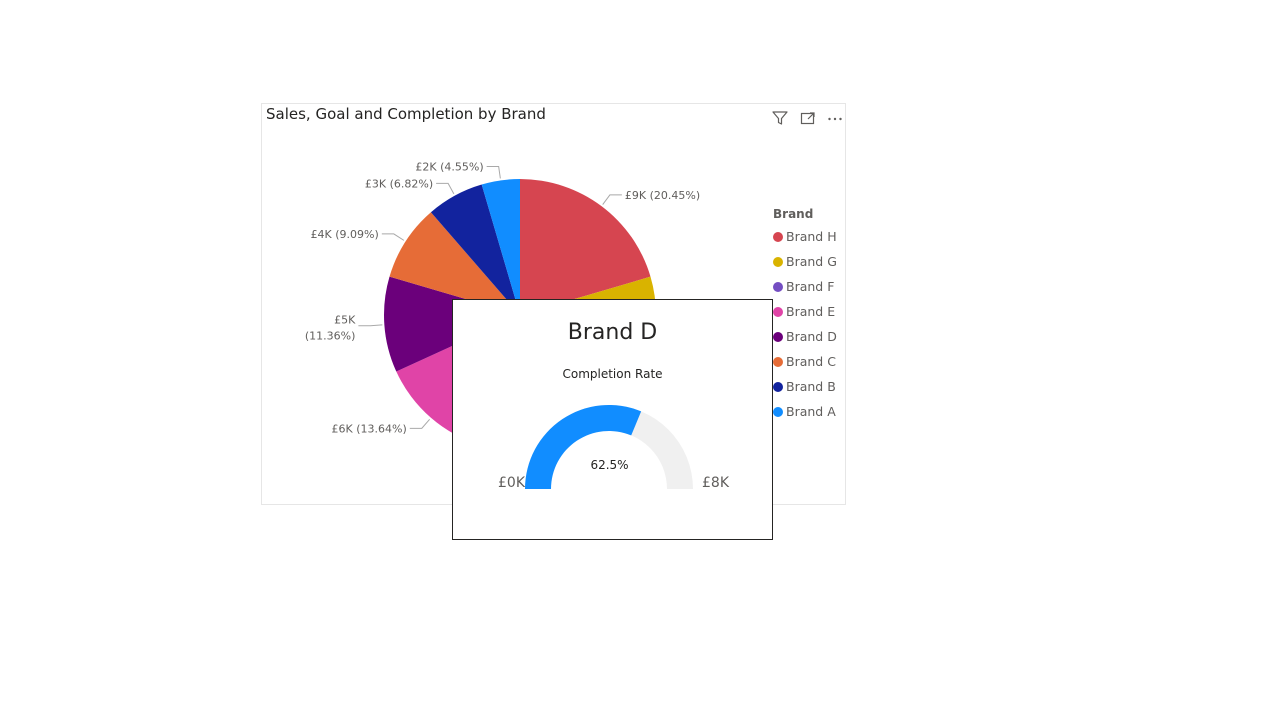  What do you see at coordinates (793, 214) in the screenshot?
I see `legend-title: Brand` at bounding box center [793, 214].